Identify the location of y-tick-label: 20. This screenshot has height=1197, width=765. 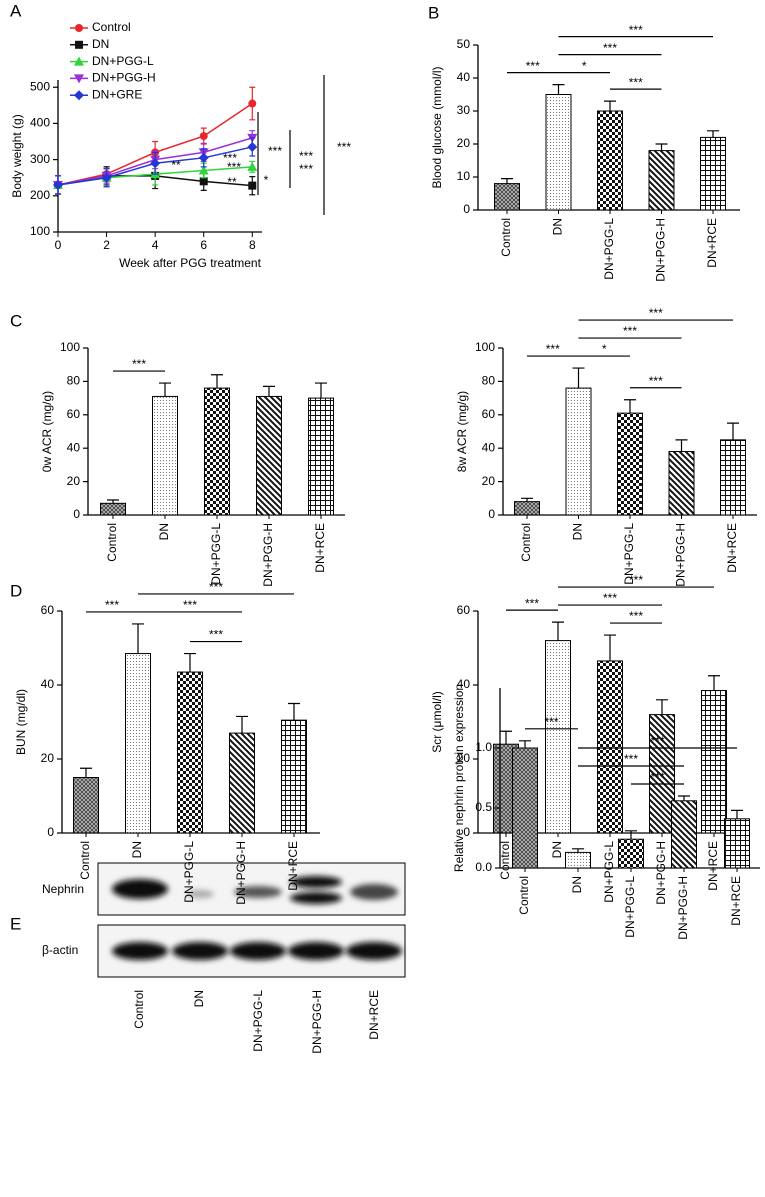
(489, 481).